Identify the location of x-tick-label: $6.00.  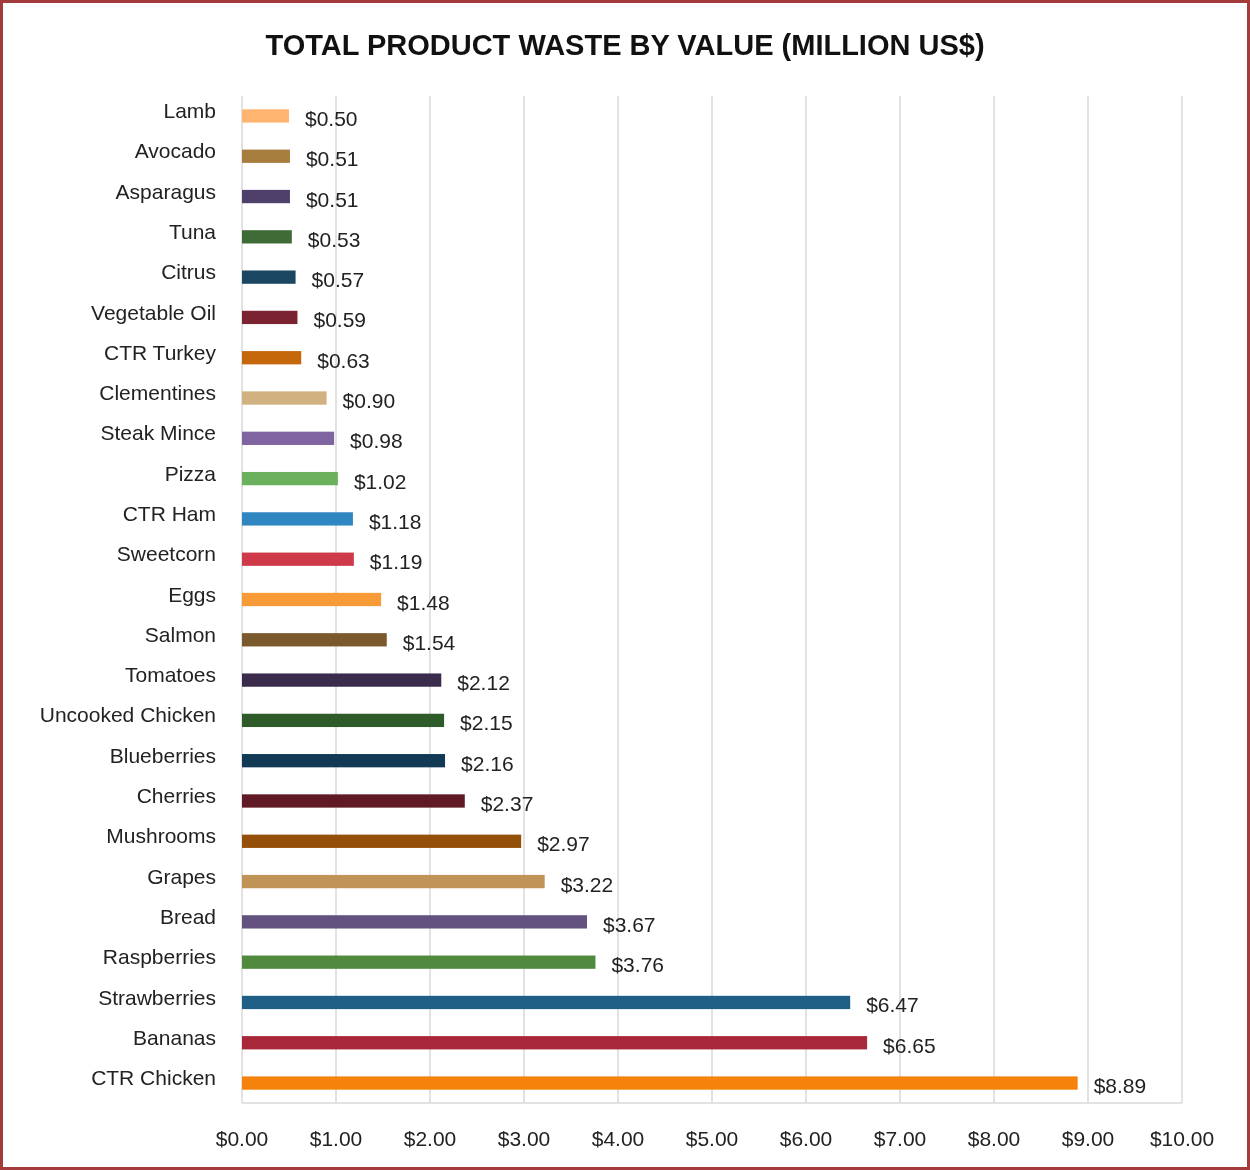
(806, 1138).